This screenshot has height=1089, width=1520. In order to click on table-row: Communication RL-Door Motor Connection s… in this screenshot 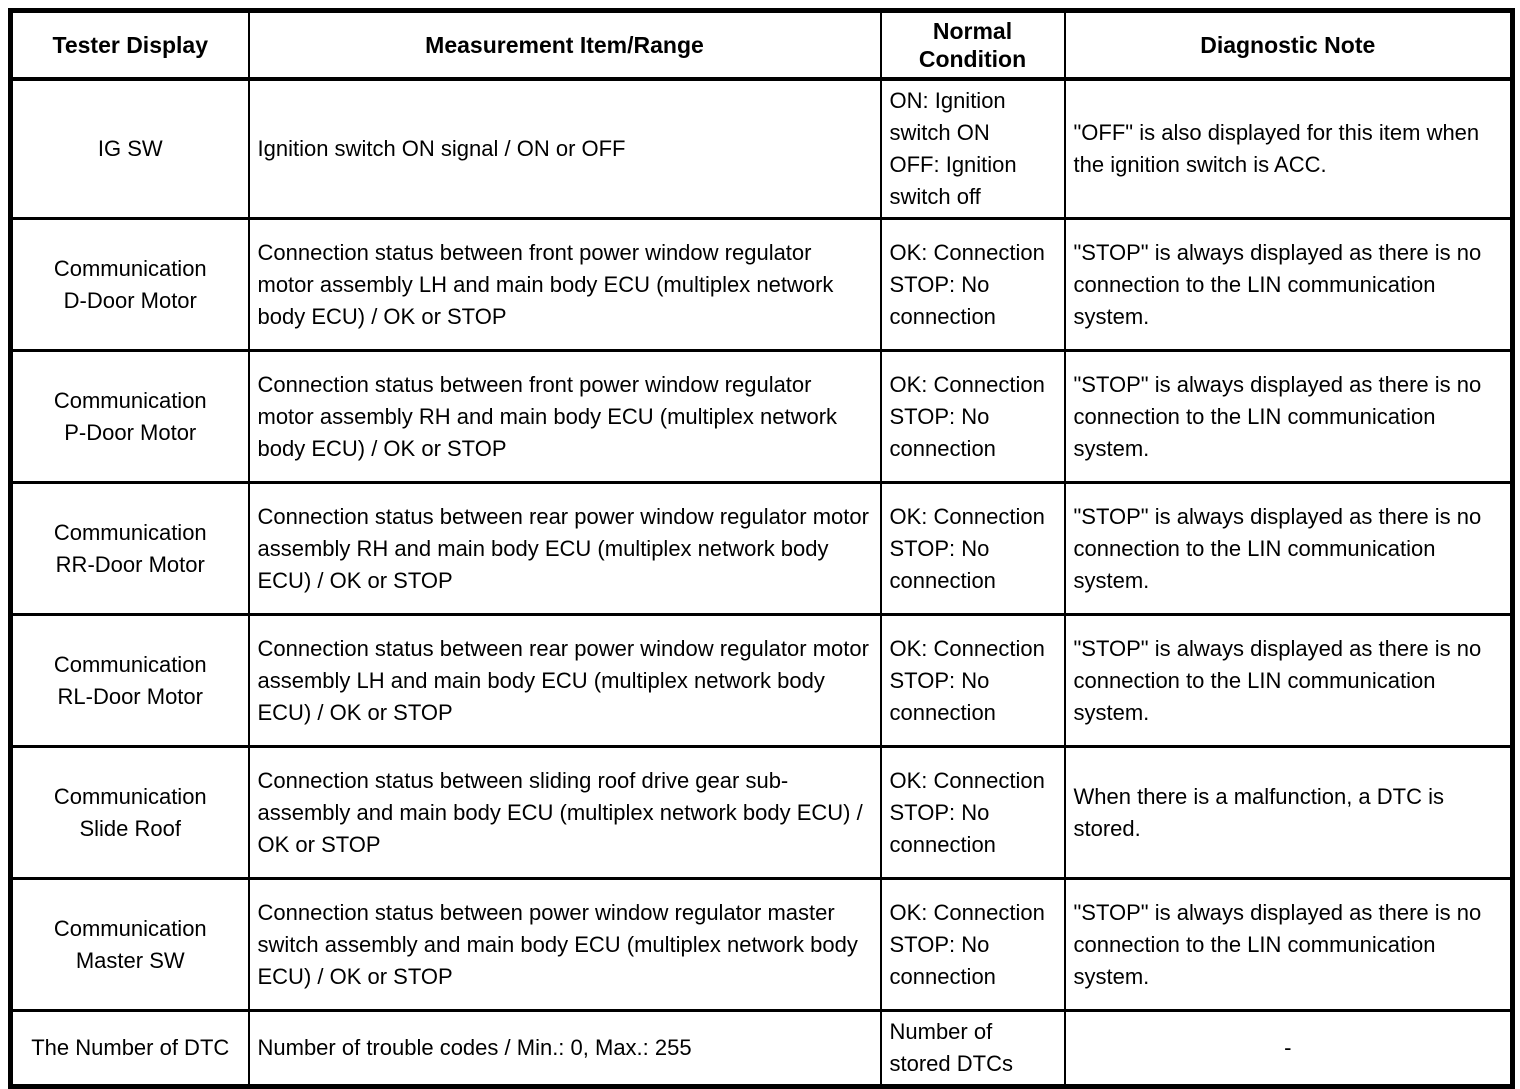, I will do `click(761, 680)`.